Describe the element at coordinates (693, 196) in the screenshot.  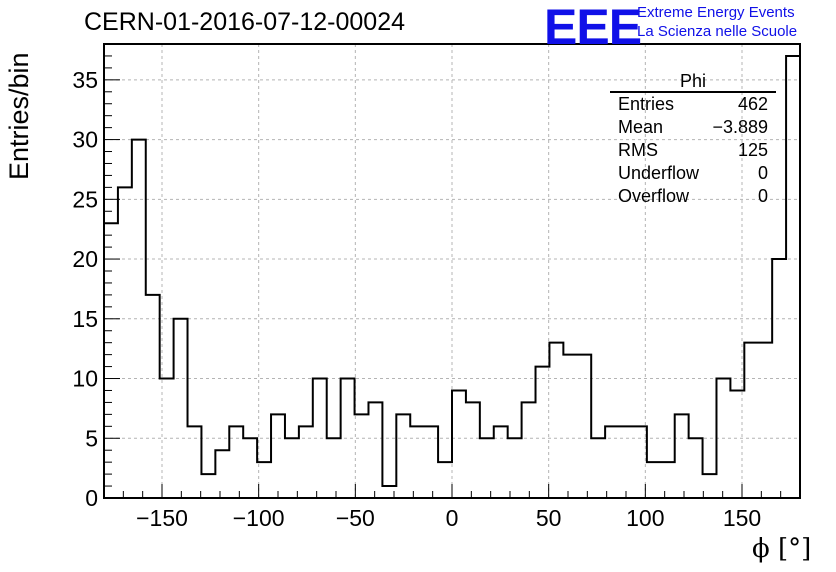
I see `stats-row-overflow: Overflow 0` at that location.